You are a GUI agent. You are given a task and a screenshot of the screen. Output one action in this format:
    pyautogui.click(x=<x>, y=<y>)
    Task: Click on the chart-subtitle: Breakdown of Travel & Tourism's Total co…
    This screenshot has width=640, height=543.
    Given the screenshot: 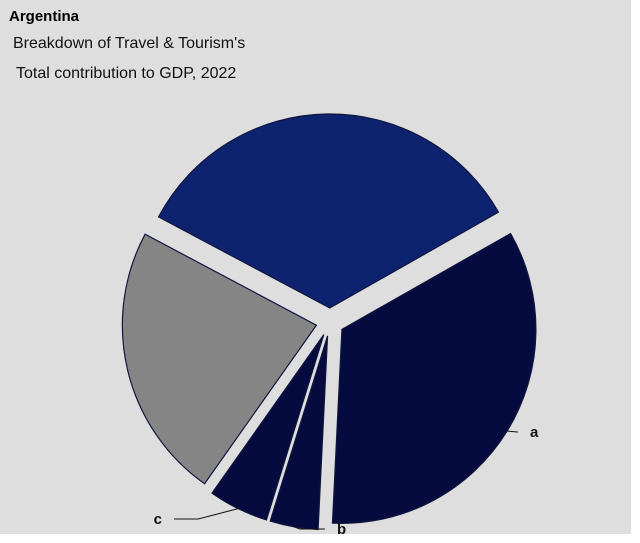 What is the action you would take?
    pyautogui.click(x=213, y=59)
    